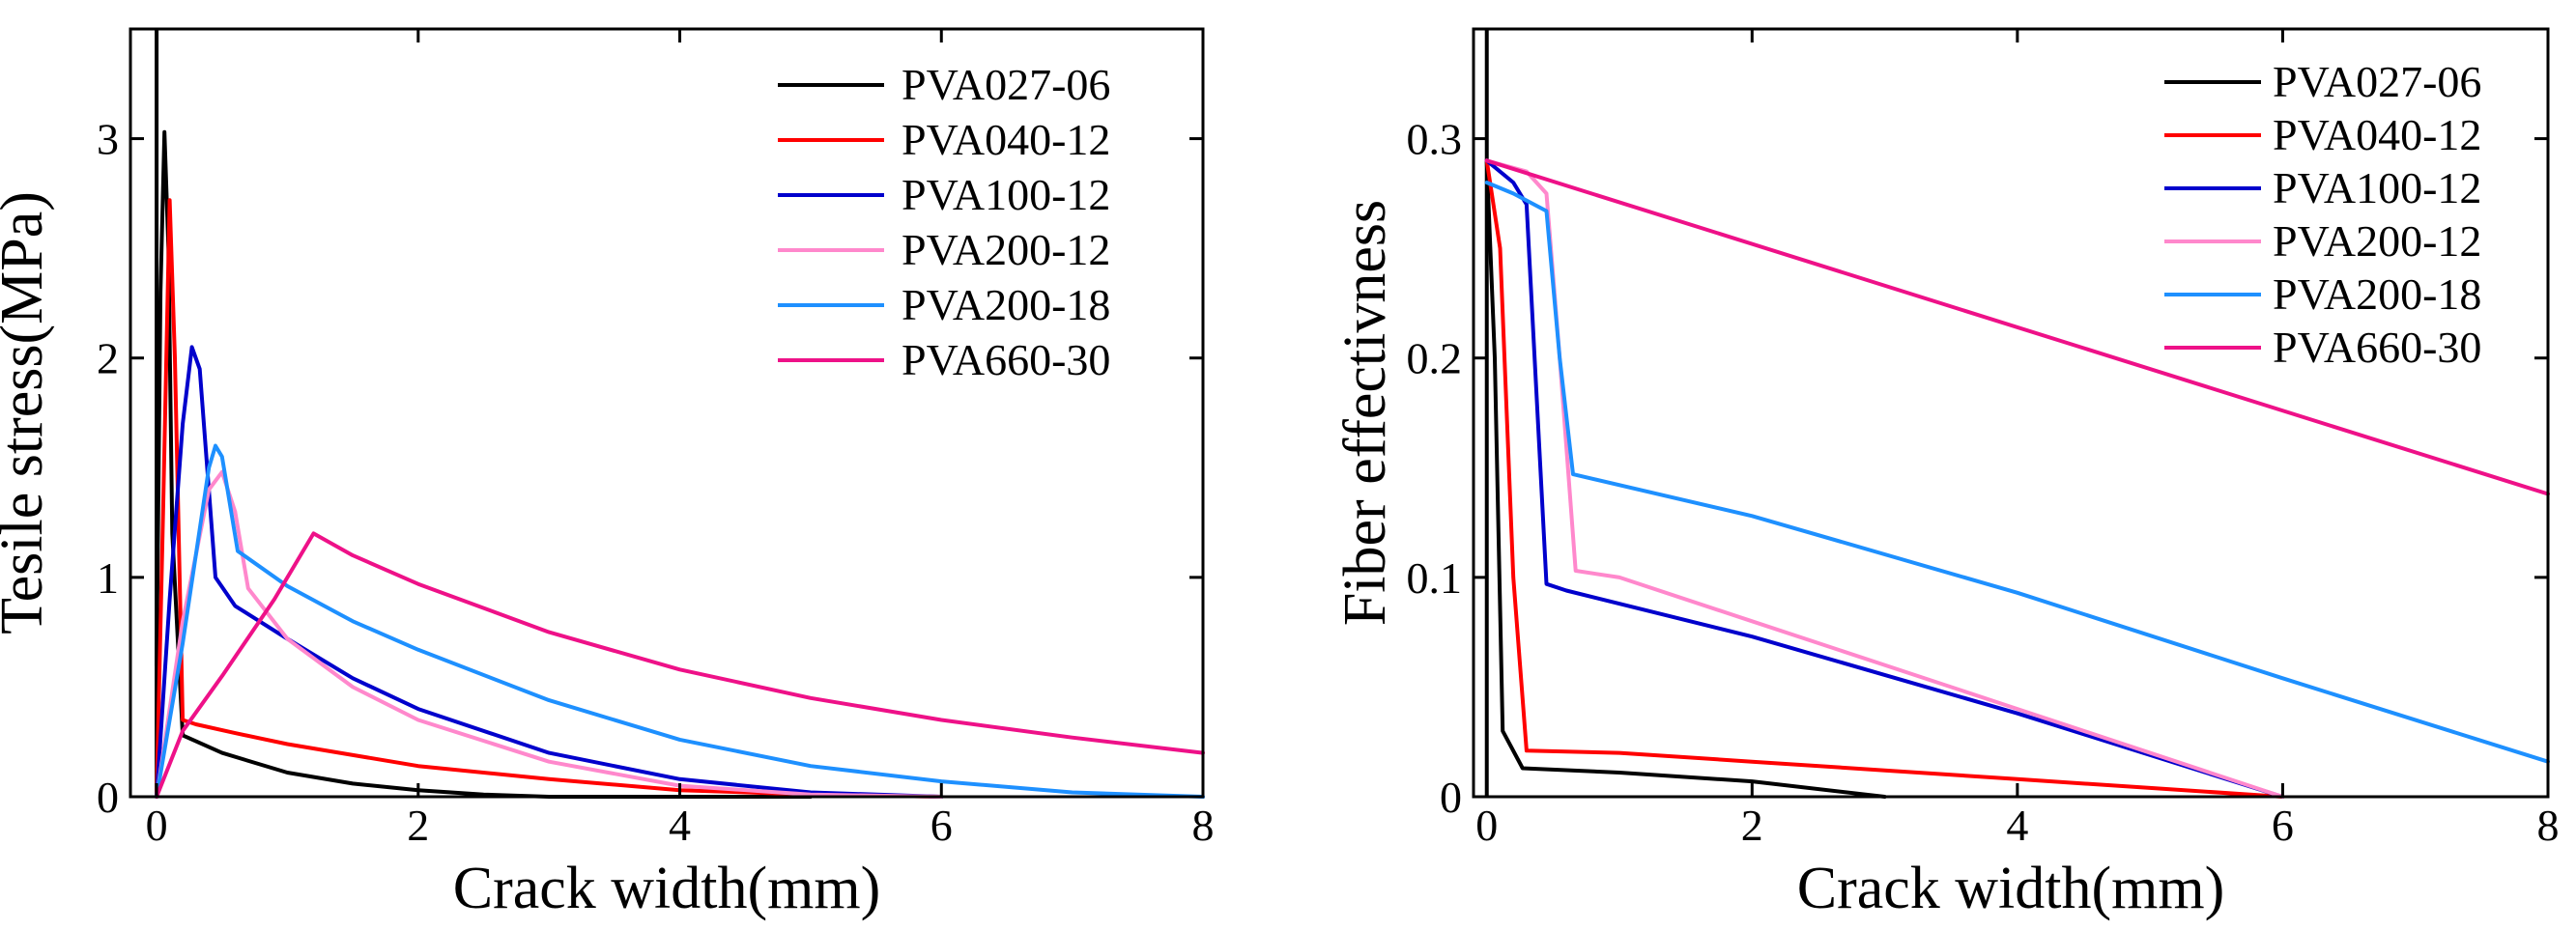 This screenshot has width=2576, height=930. What do you see at coordinates (1435, 139) in the screenshot?
I see `y-tick-label: 0.3` at bounding box center [1435, 139].